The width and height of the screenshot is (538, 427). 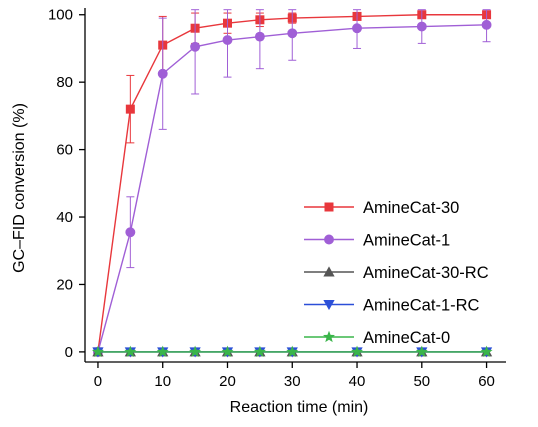 I want to click on legend-item: AmineCat-0, so click(x=377, y=338).